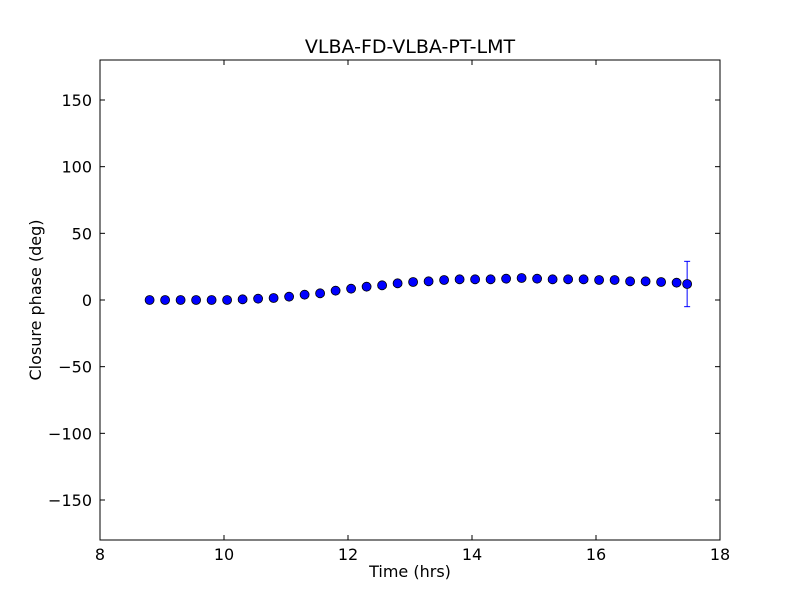  What do you see at coordinates (348, 554) in the screenshot?
I see `x-tick-label: 12` at bounding box center [348, 554].